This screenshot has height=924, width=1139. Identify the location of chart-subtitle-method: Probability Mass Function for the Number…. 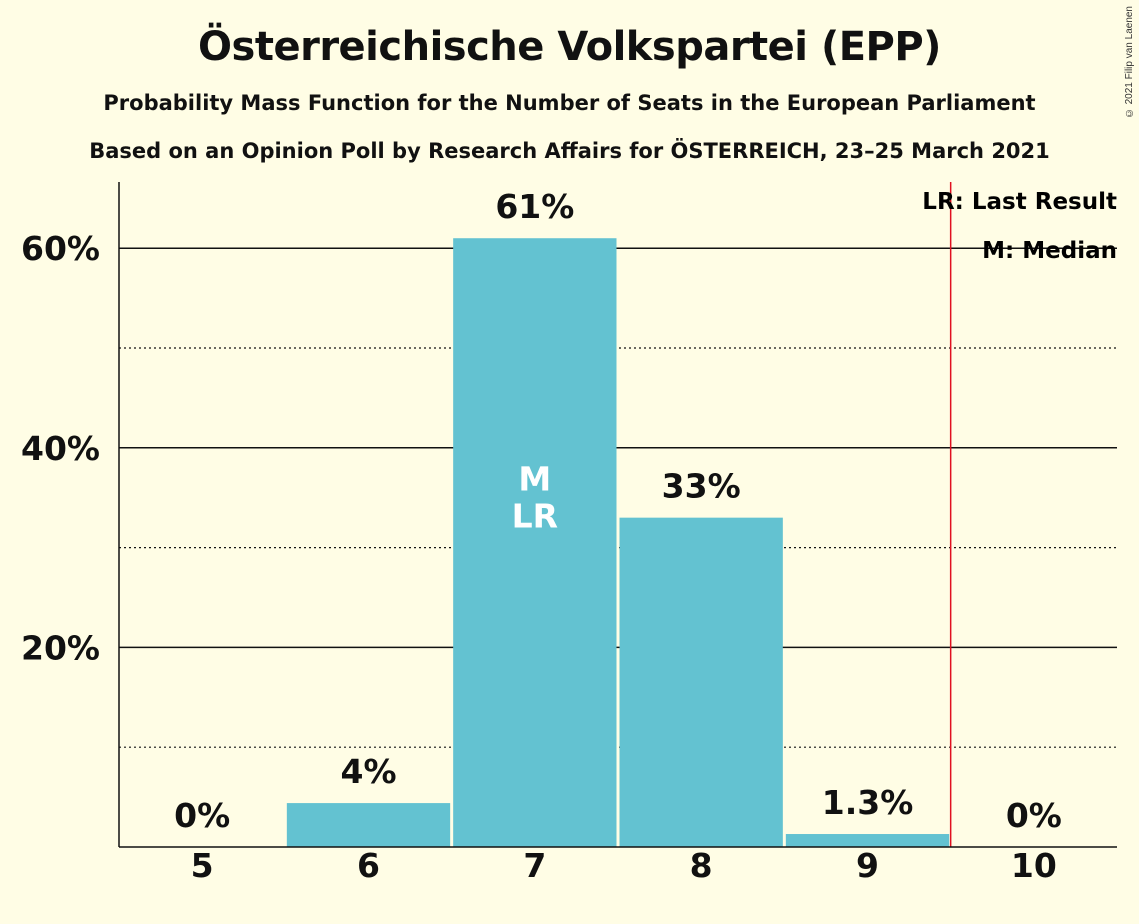
(569, 103).